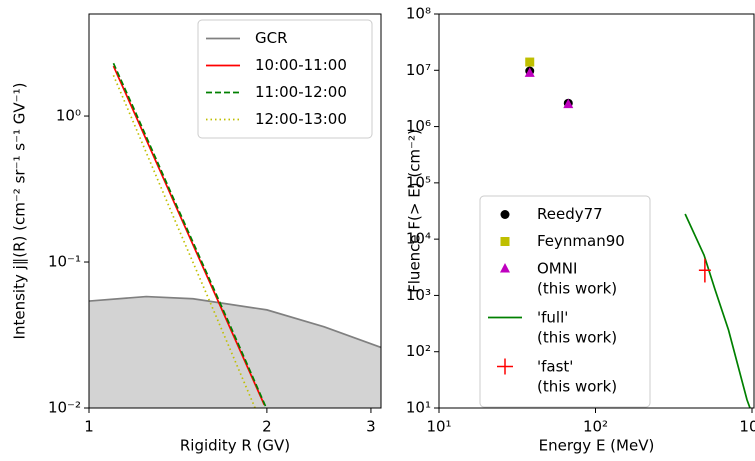 The image size is (755, 461). Describe the element at coordinates (267, 427) in the screenshot. I see `x-tick-label: 2` at that location.